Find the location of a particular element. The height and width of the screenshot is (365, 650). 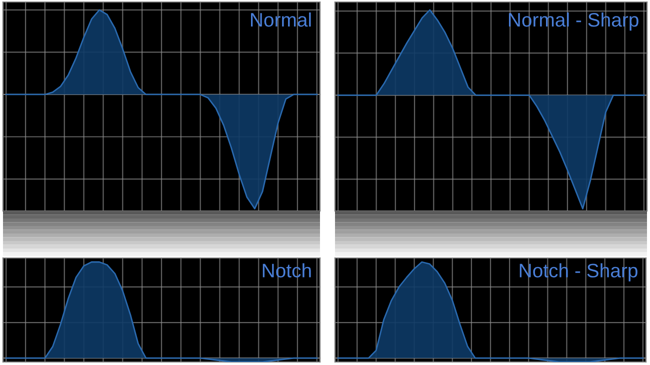

chart-title: Normal - Sharp is located at coordinates (573, 21).